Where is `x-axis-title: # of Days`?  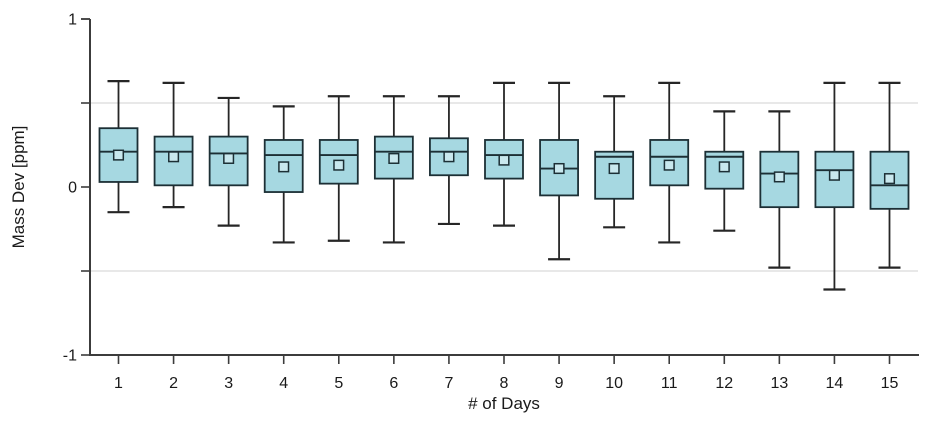 x-axis-title: # of Days is located at coordinates (504, 403).